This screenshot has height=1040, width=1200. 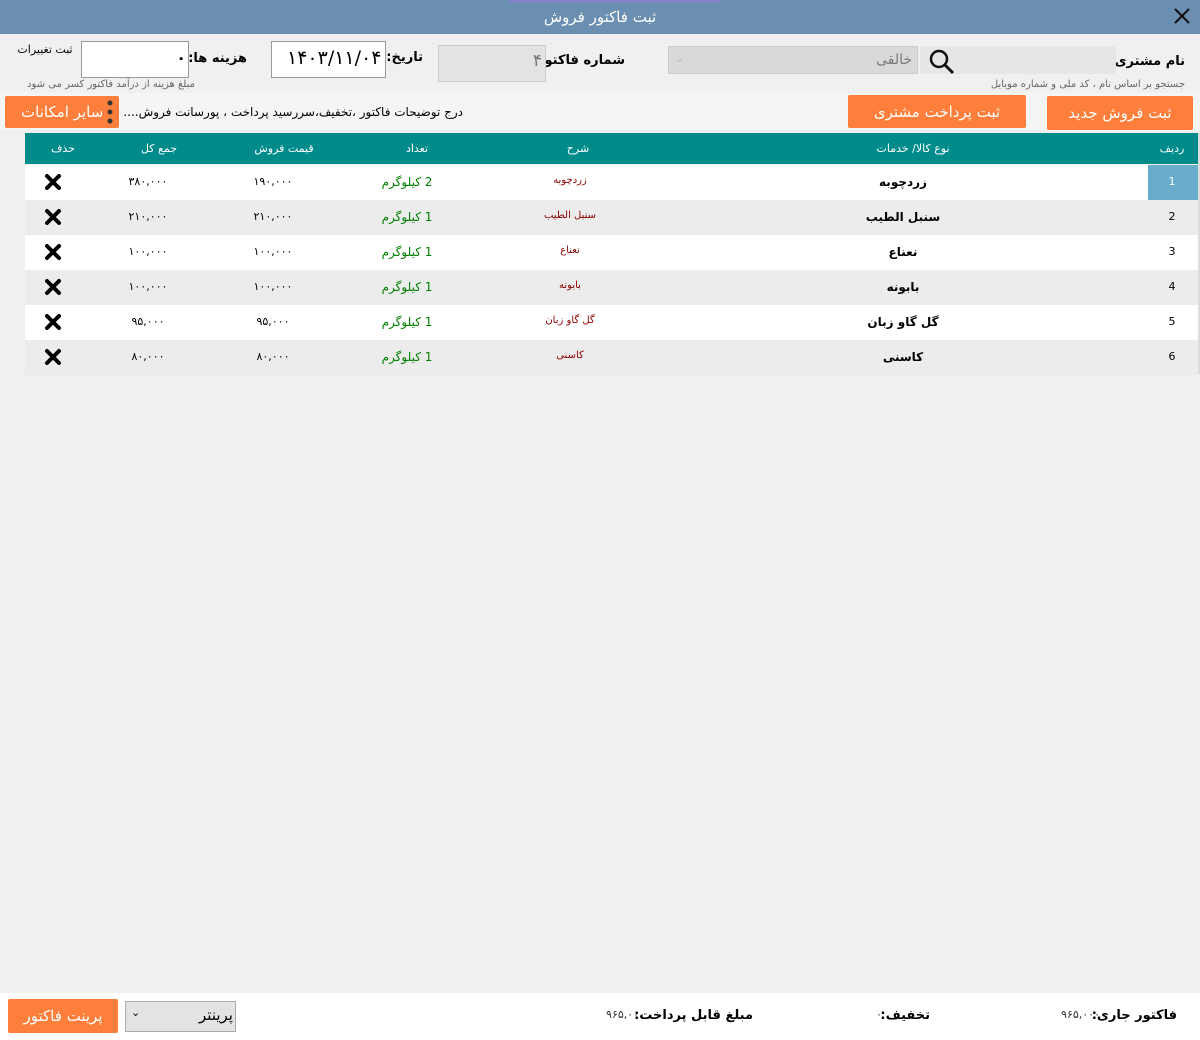 What do you see at coordinates (1172, 216) in the screenshot?
I see `row-index: 2` at bounding box center [1172, 216].